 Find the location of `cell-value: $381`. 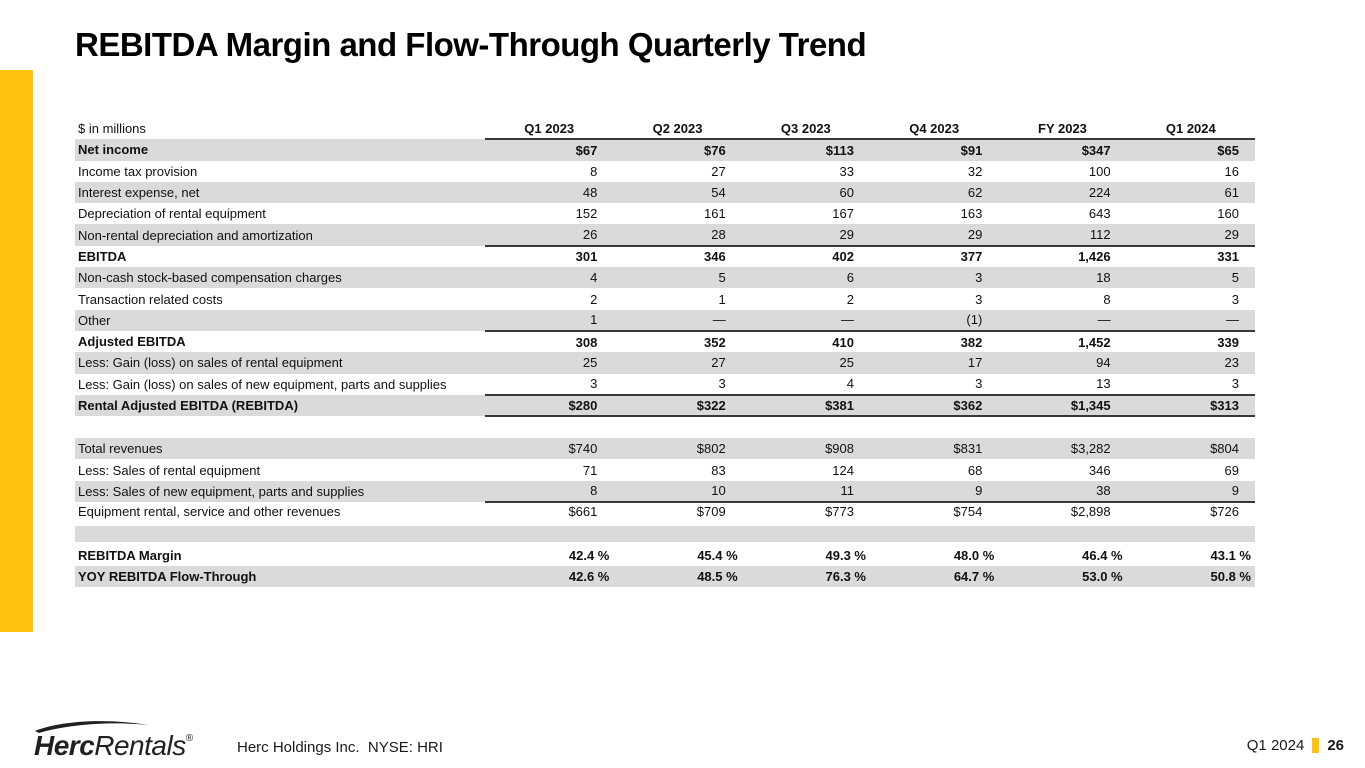

cell-value: $381 is located at coordinates (805, 406).